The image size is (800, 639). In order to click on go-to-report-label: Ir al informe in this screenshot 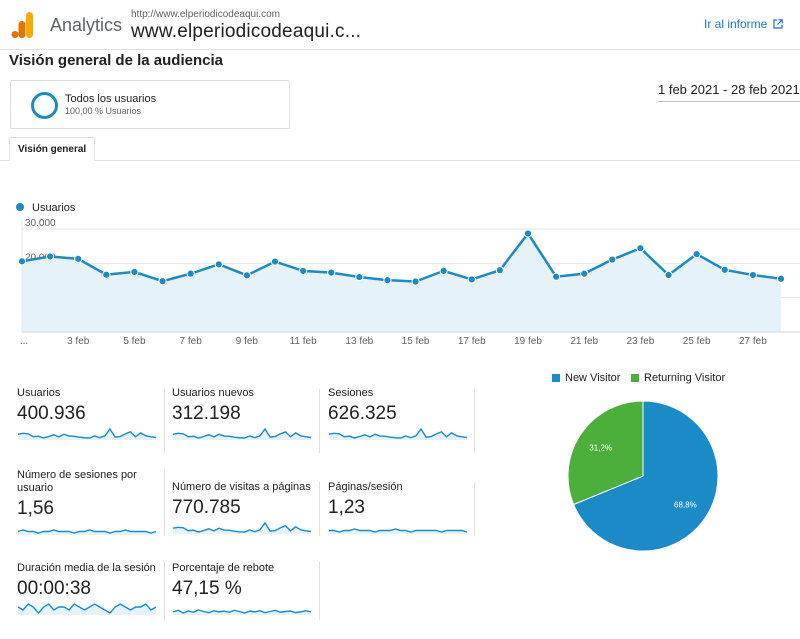, I will do `click(736, 24)`.